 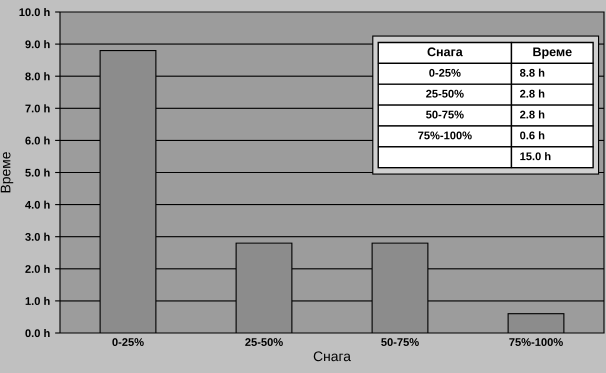 I want to click on x-tick-label: 75%-100%, so click(x=536, y=342).